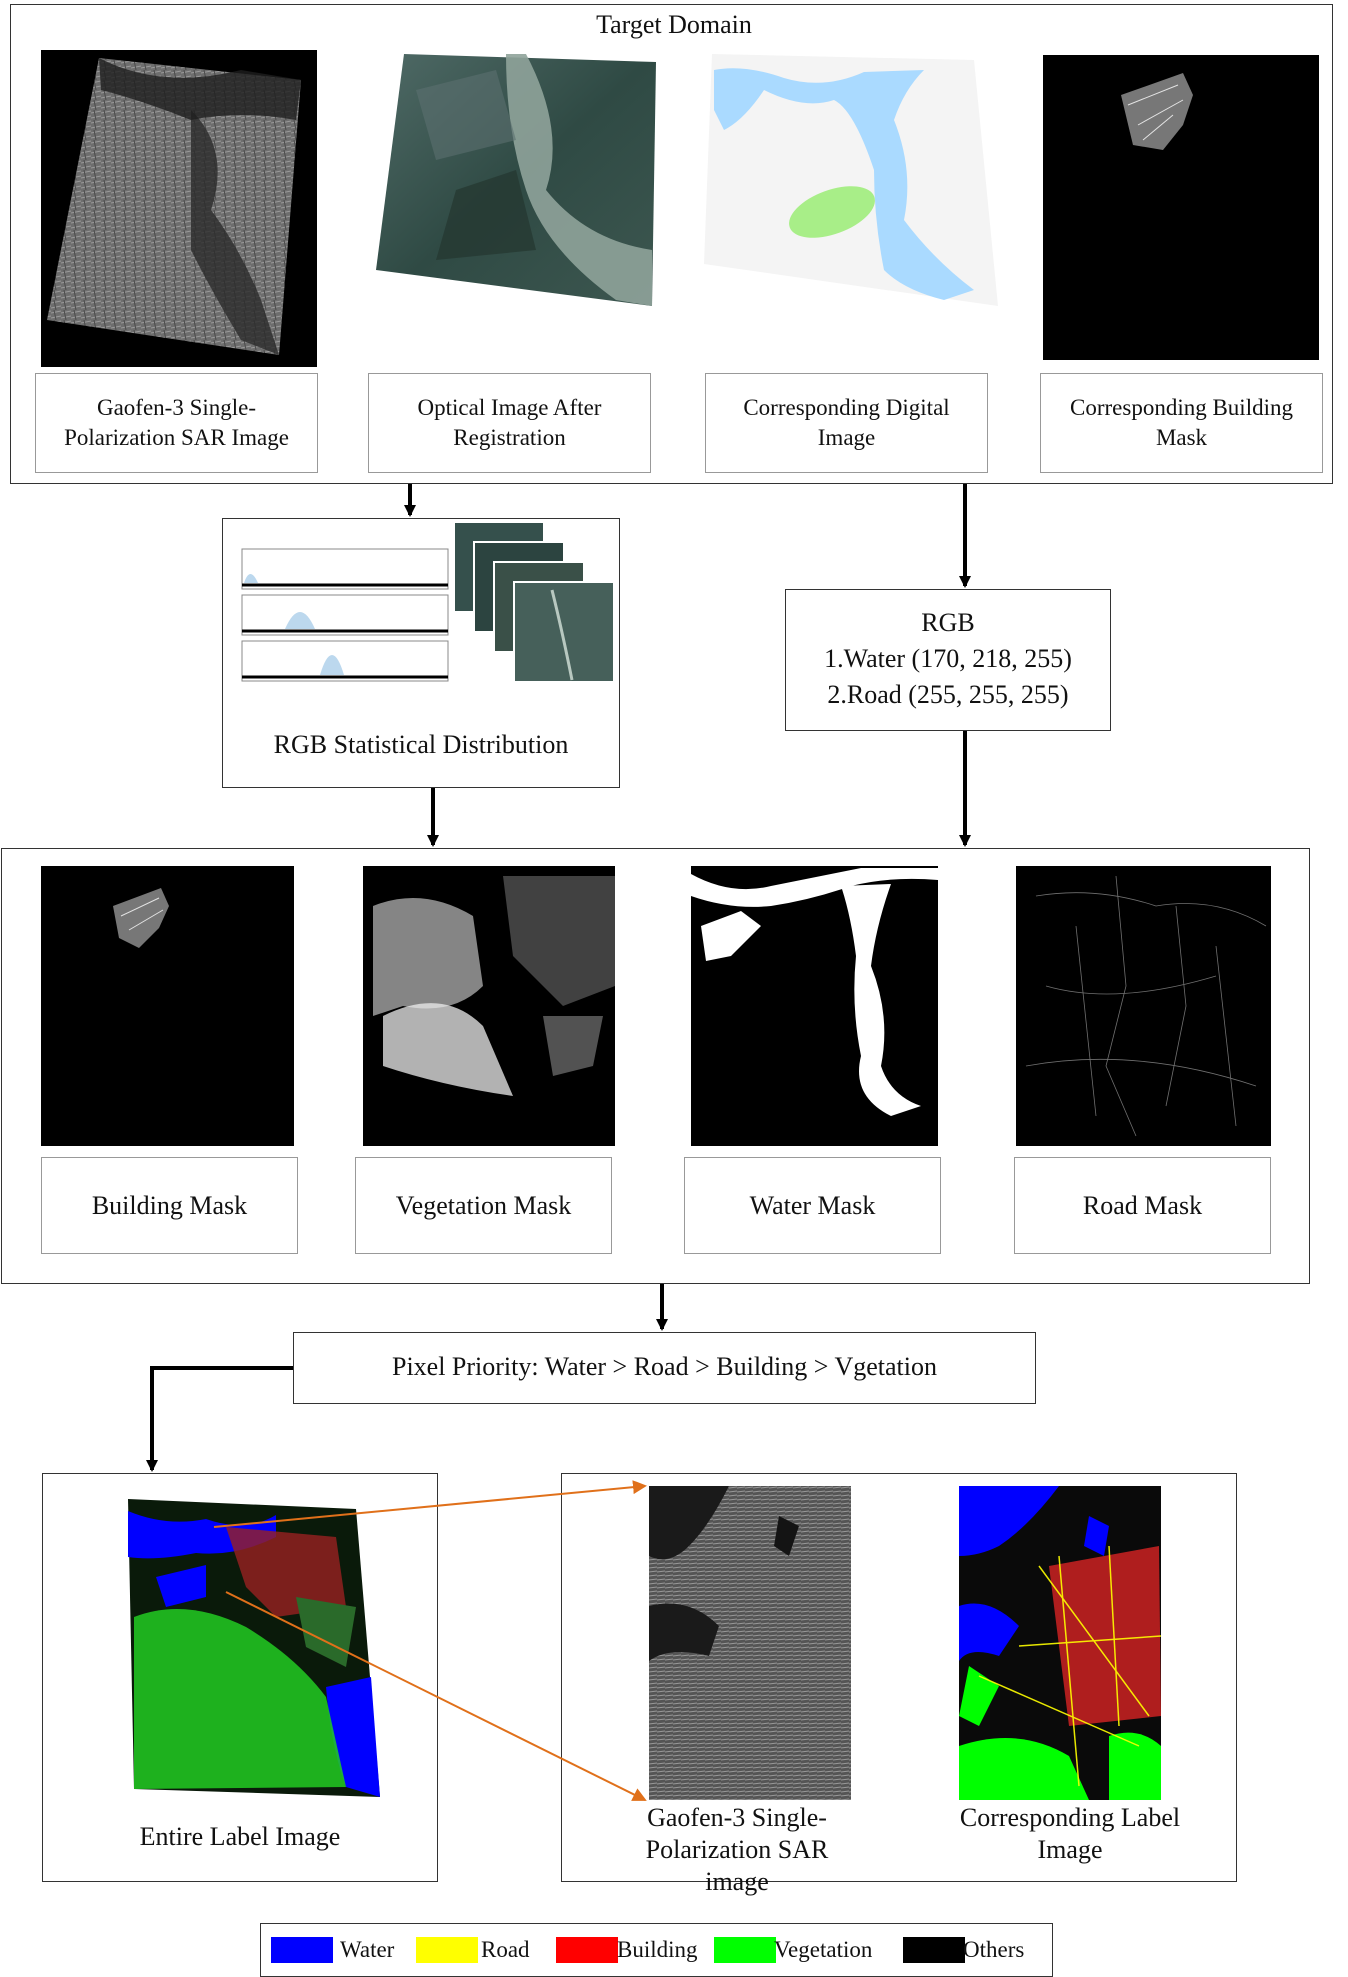  I want to click on arrow-priority-to-entire, so click(219, 1419).